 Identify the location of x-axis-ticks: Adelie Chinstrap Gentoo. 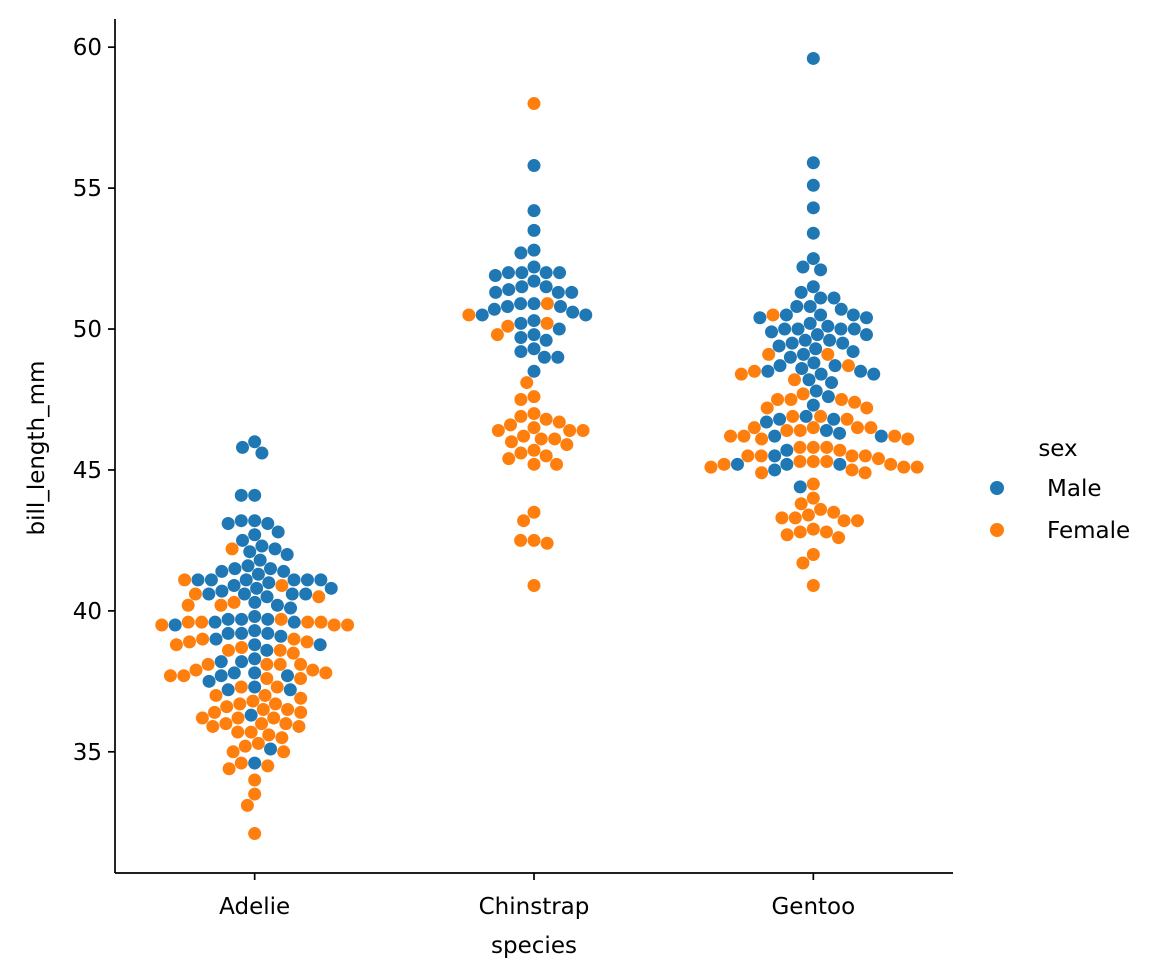
(537, 896).